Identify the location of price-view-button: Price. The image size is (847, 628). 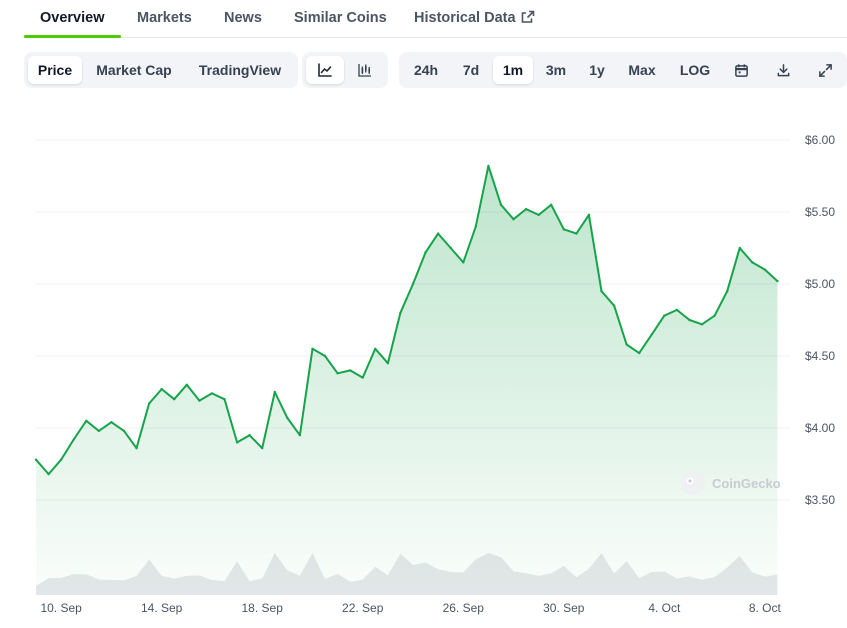
(55, 70).